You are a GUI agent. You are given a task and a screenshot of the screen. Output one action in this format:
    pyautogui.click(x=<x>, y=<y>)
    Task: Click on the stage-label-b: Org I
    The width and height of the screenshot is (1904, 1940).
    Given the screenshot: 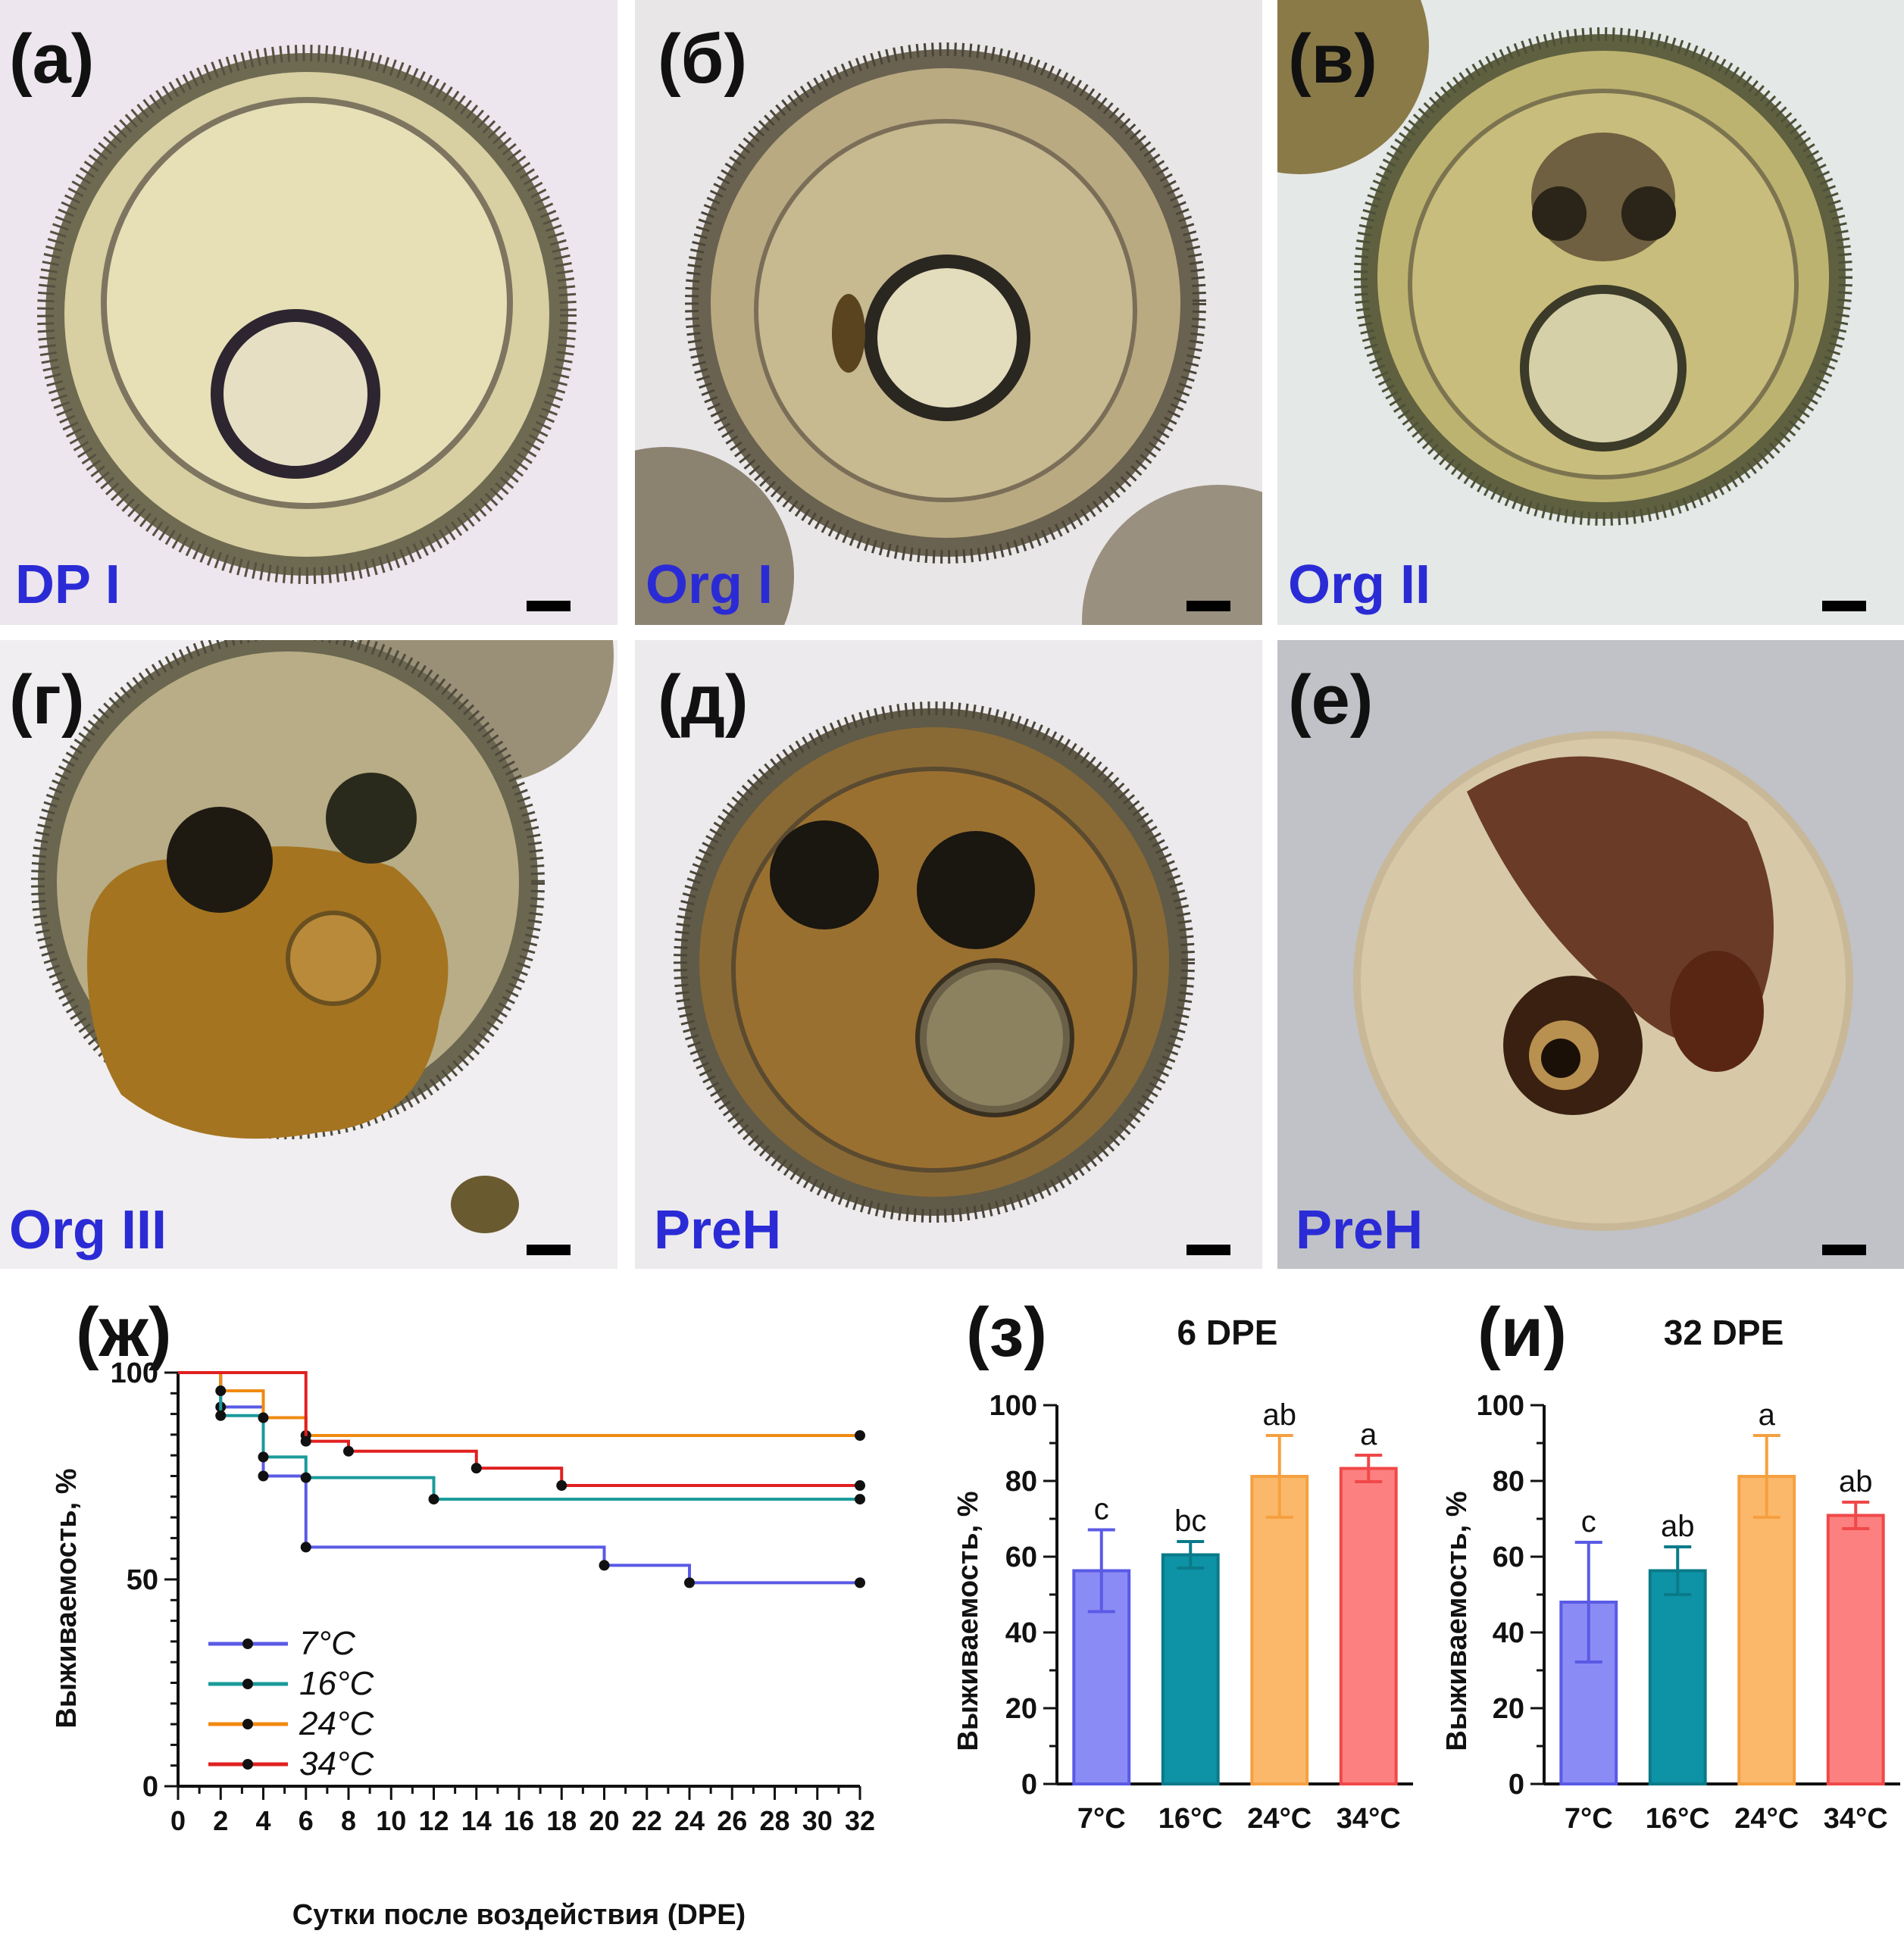 What is the action you would take?
    pyautogui.click(x=710, y=585)
    